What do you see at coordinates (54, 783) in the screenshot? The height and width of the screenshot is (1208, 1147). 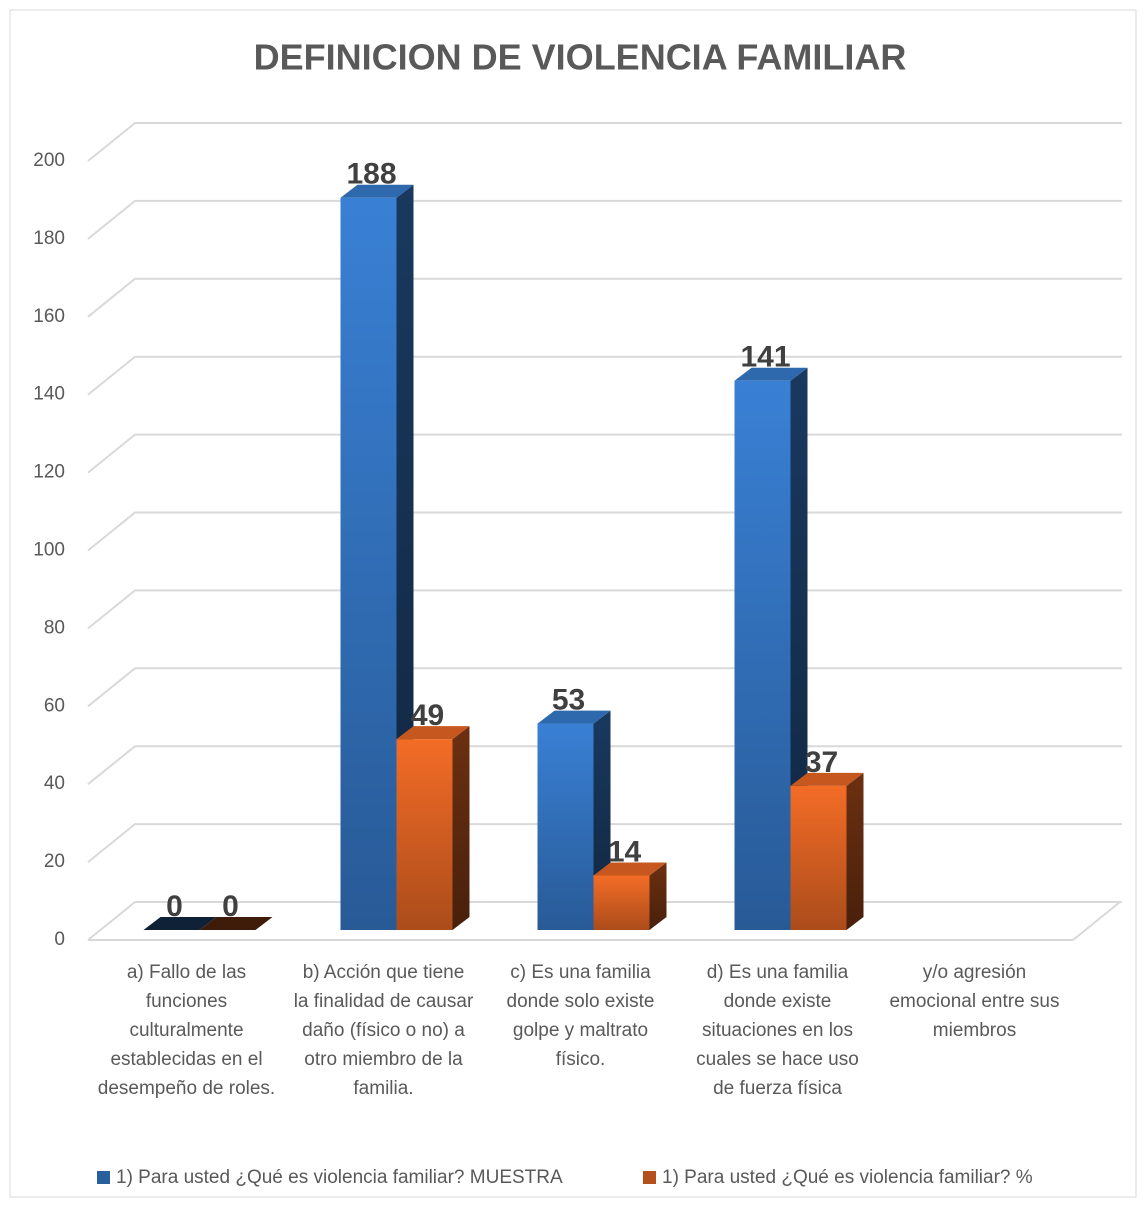 I see `y-tick-label: 40` at bounding box center [54, 783].